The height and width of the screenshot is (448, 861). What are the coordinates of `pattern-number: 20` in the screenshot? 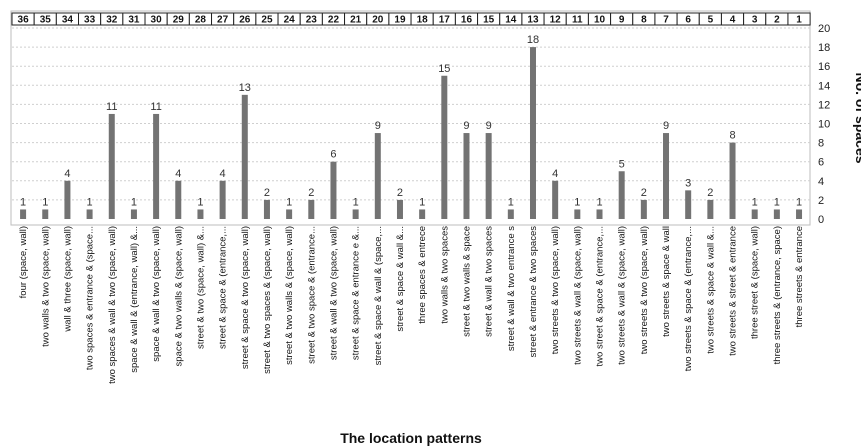 It's located at (378, 20).